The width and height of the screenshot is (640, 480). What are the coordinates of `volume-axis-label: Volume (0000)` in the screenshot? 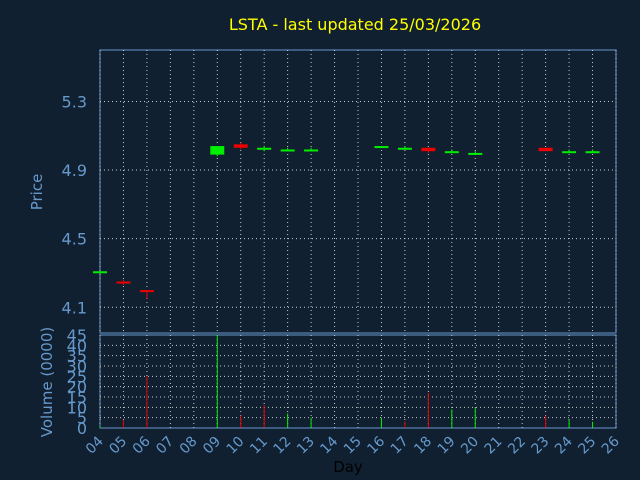 It's located at (47, 382).